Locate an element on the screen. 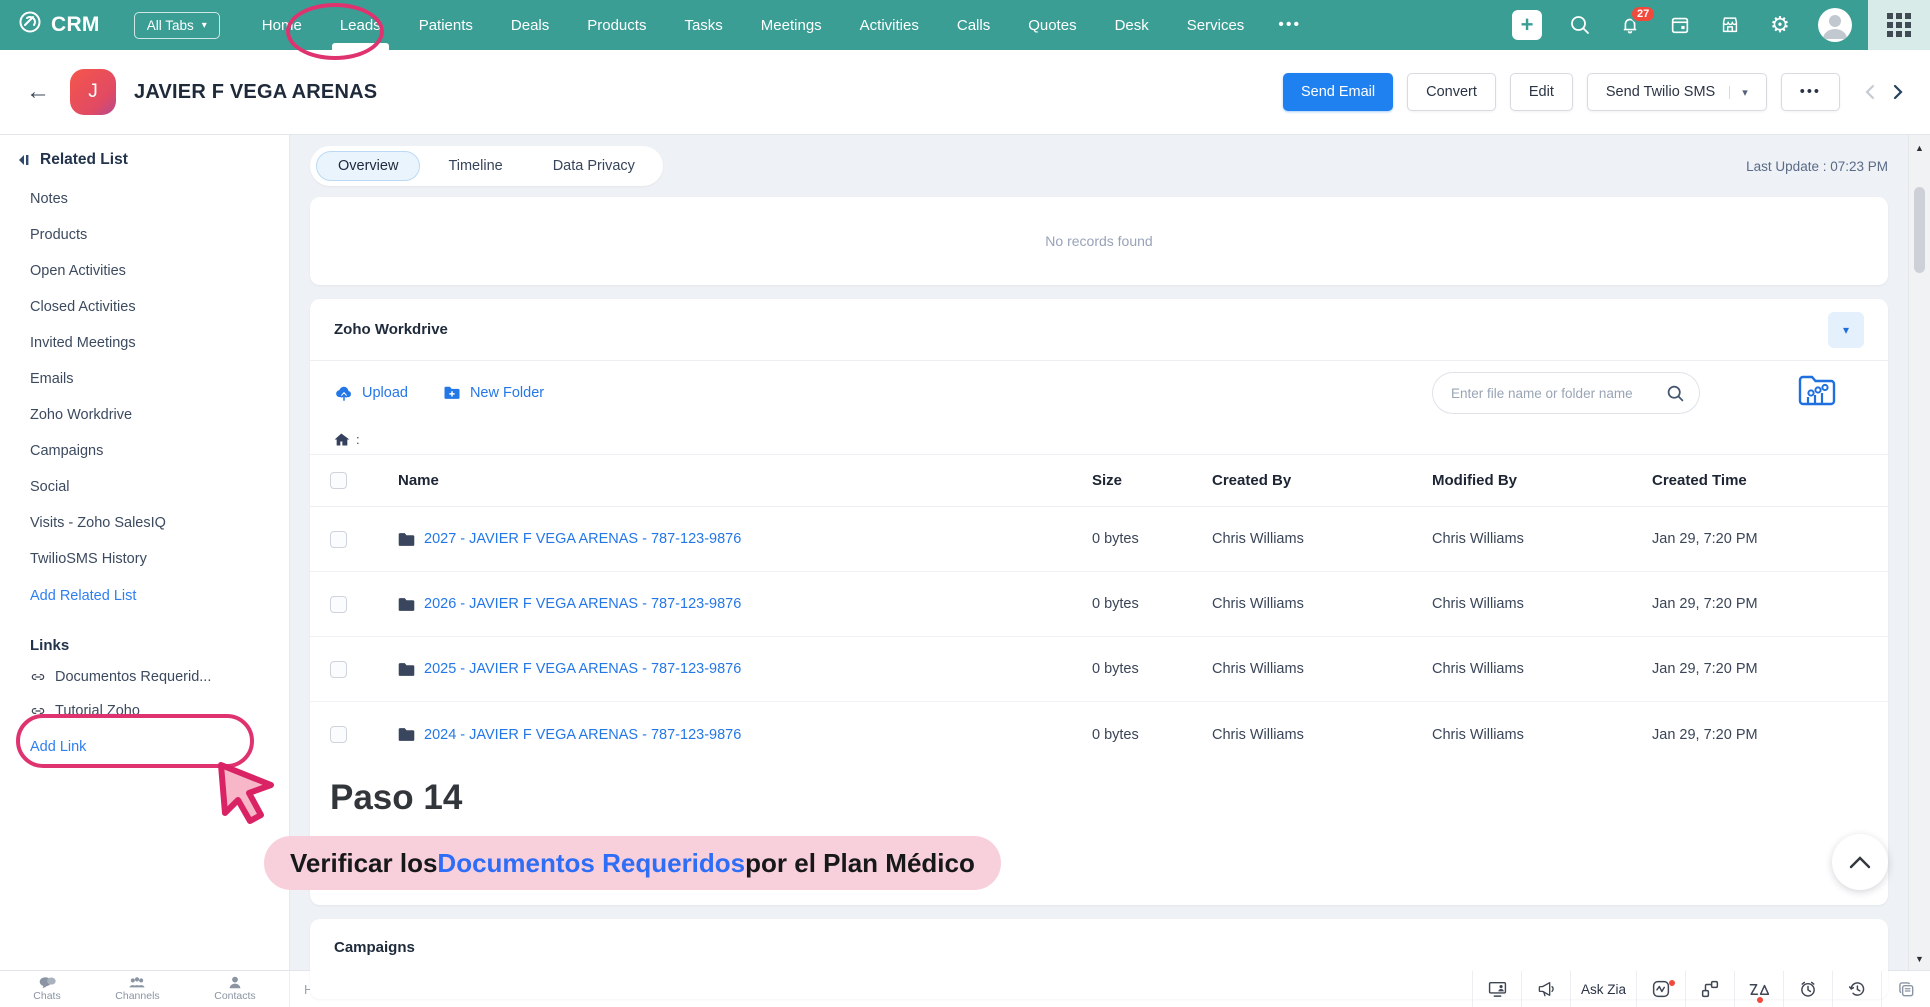 The width and height of the screenshot is (1930, 1007). quick-create-button: + is located at coordinates (1527, 25).